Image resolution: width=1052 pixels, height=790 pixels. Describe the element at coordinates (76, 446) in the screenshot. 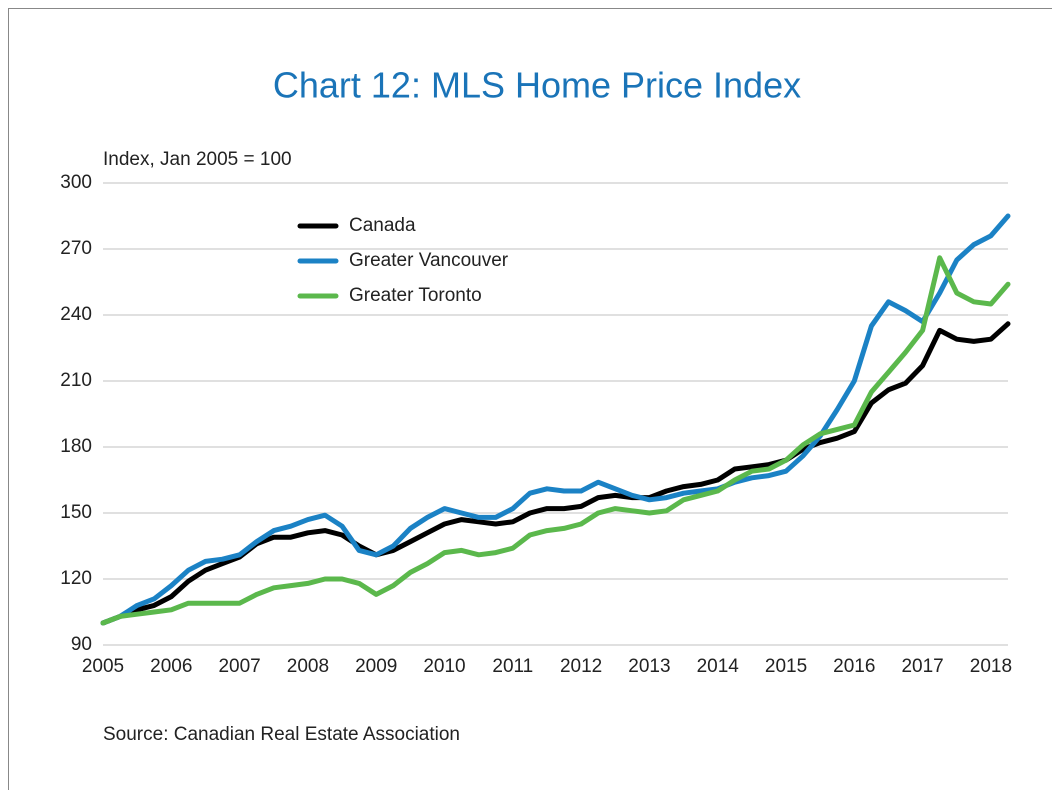

I see `y-tick-label: 180` at that location.